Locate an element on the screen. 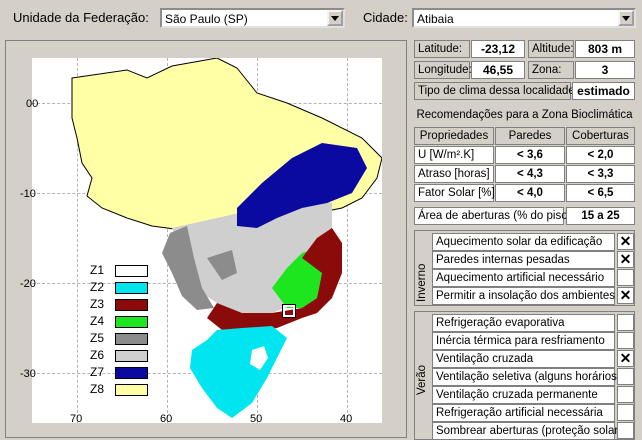  zone-z1-region is located at coordinates (259, 358).